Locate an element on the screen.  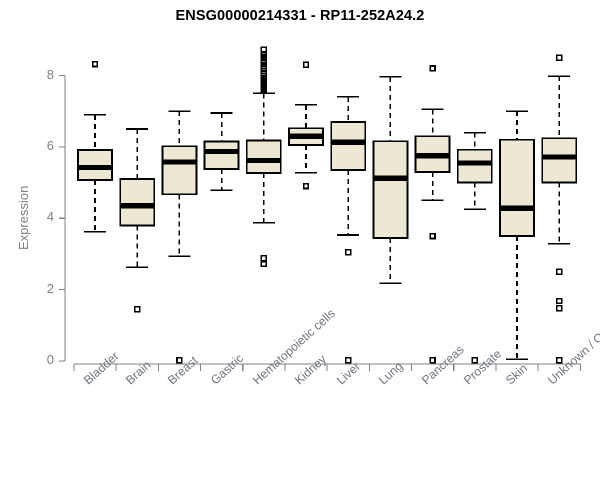
page-title: ENSG00000214331 - RP11-252A24.2 is located at coordinates (300, 16).